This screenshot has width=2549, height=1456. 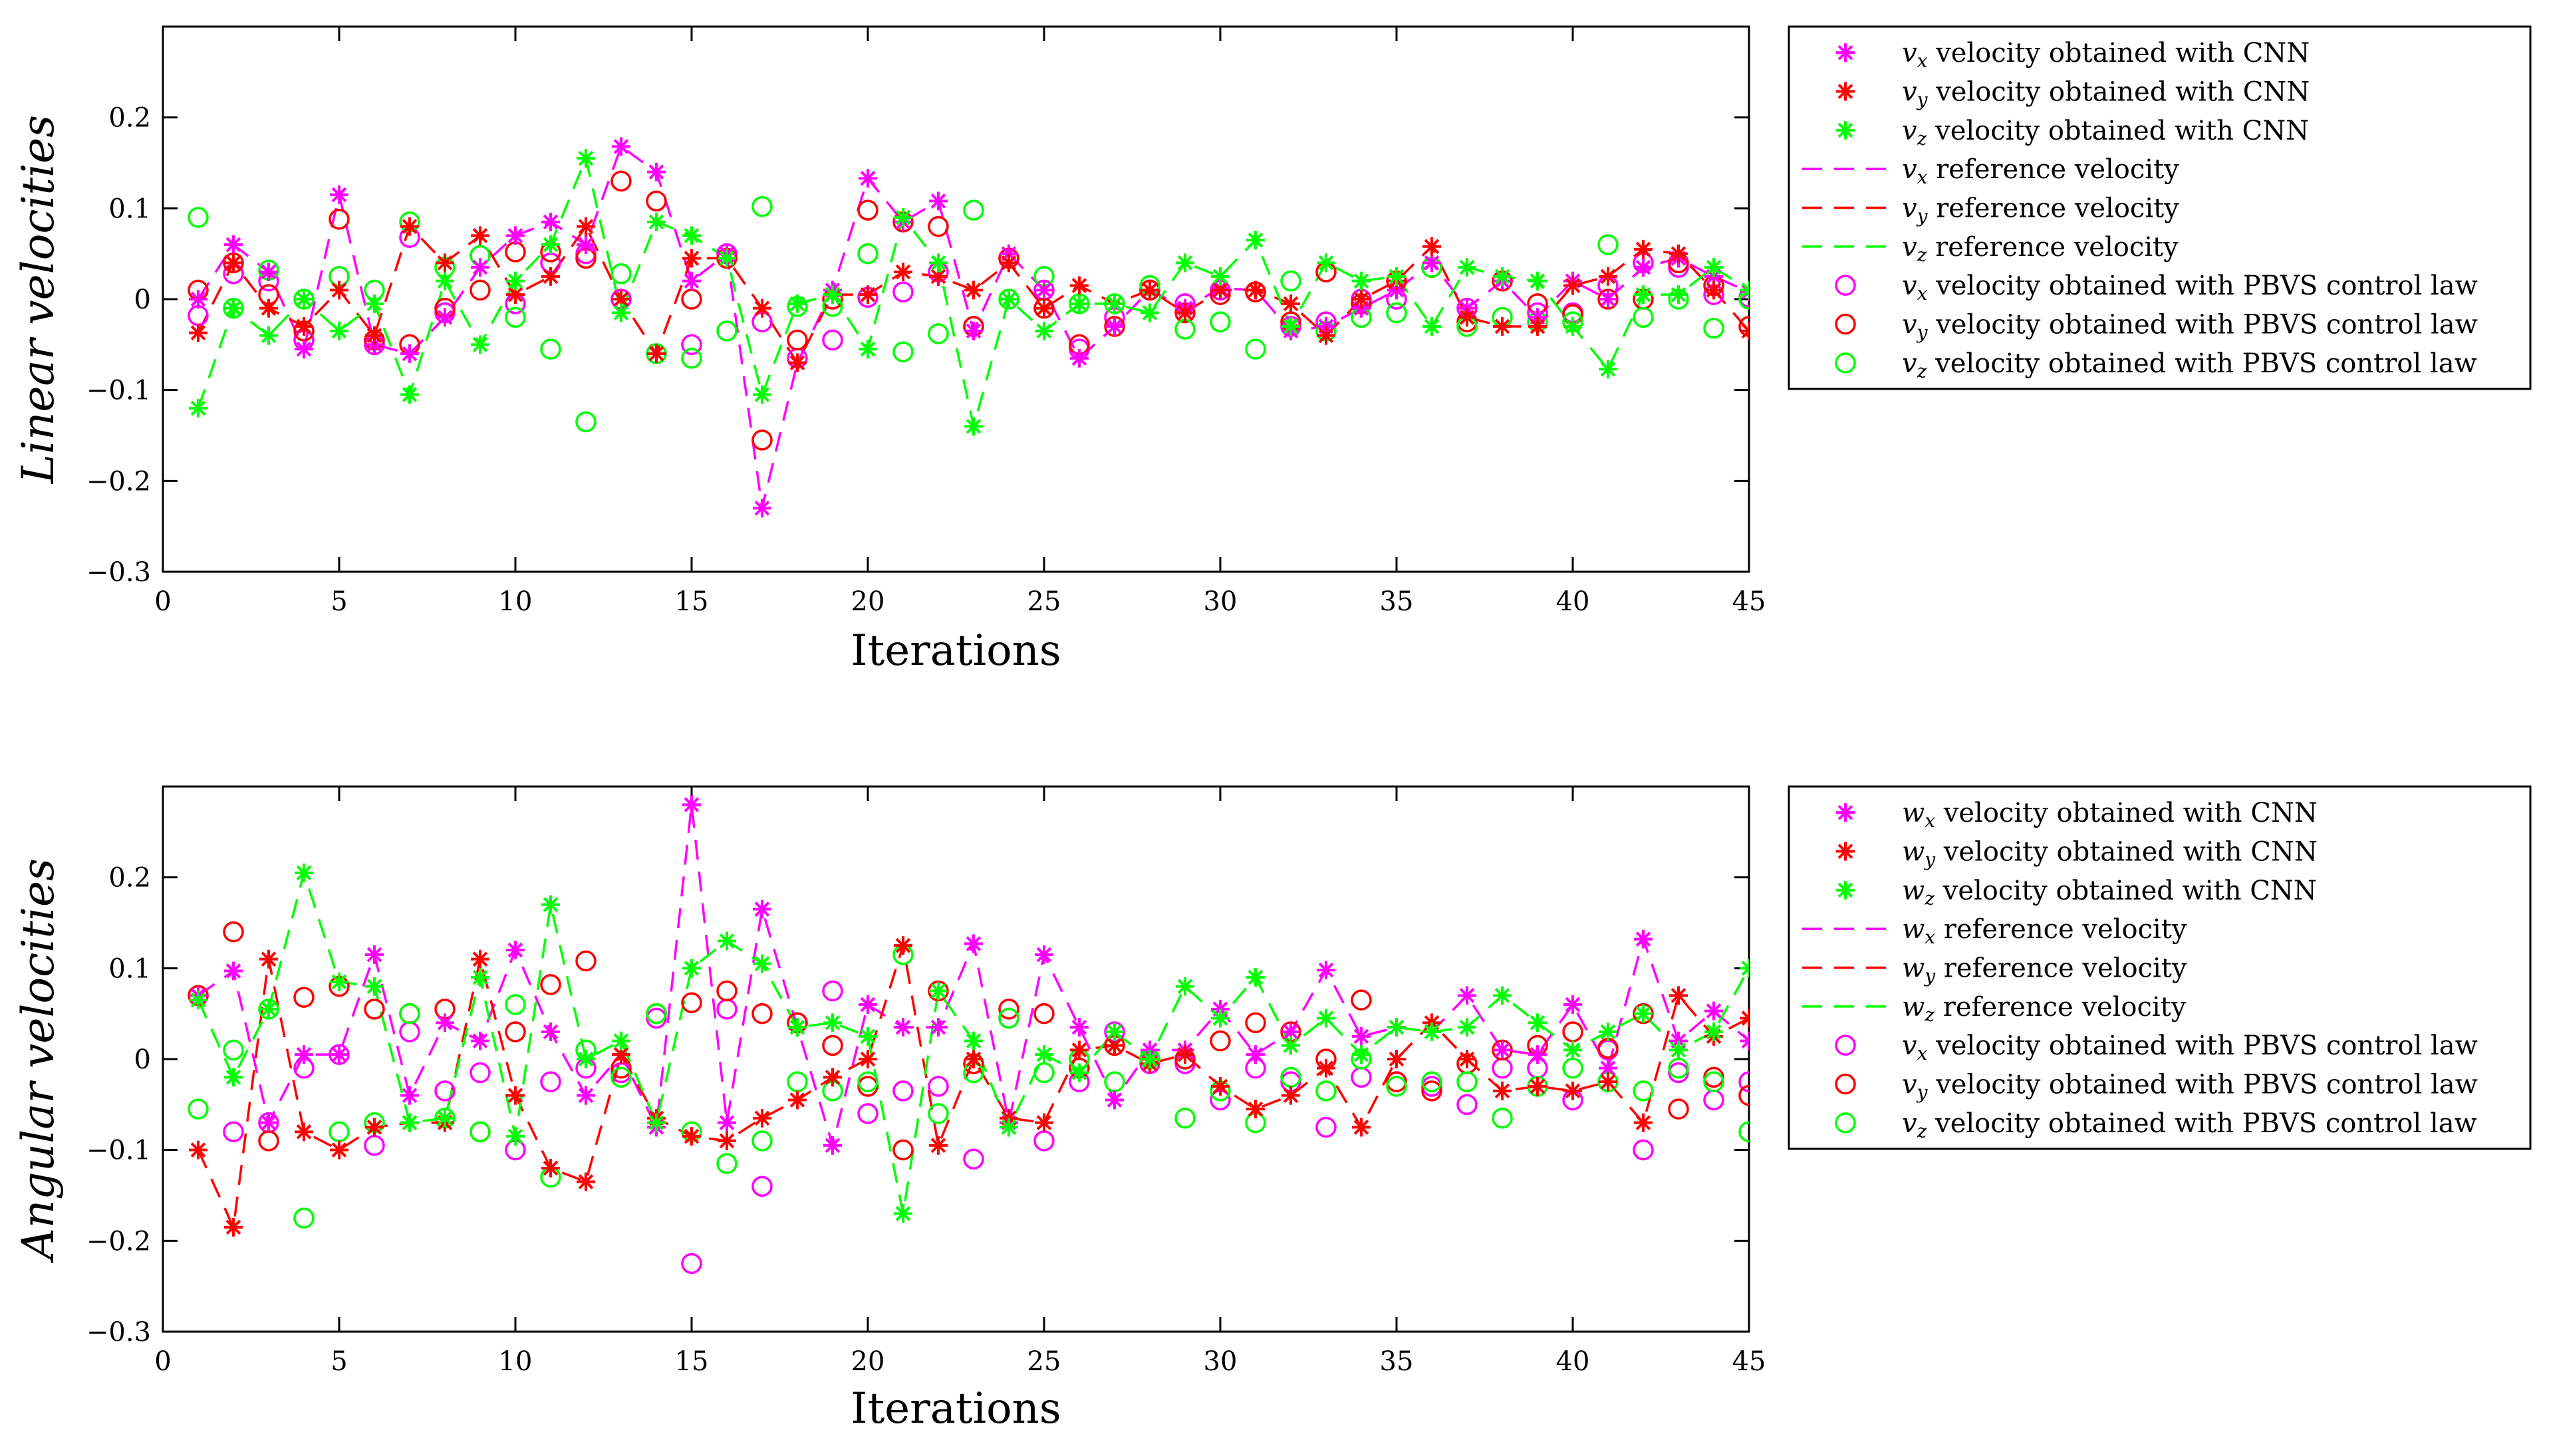 What do you see at coordinates (163, 601) in the screenshot?
I see `x-tick-label: 0` at bounding box center [163, 601].